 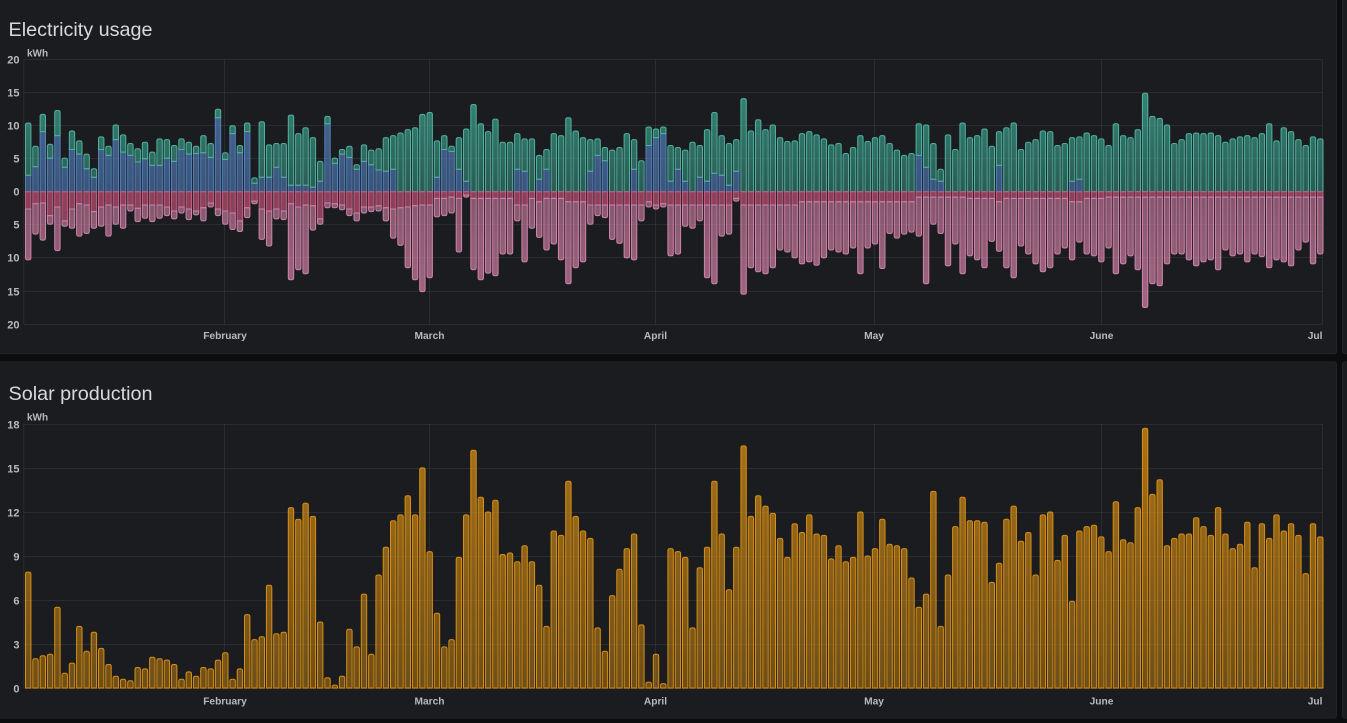 I want to click on svg-text: 6, so click(x=16, y=602).